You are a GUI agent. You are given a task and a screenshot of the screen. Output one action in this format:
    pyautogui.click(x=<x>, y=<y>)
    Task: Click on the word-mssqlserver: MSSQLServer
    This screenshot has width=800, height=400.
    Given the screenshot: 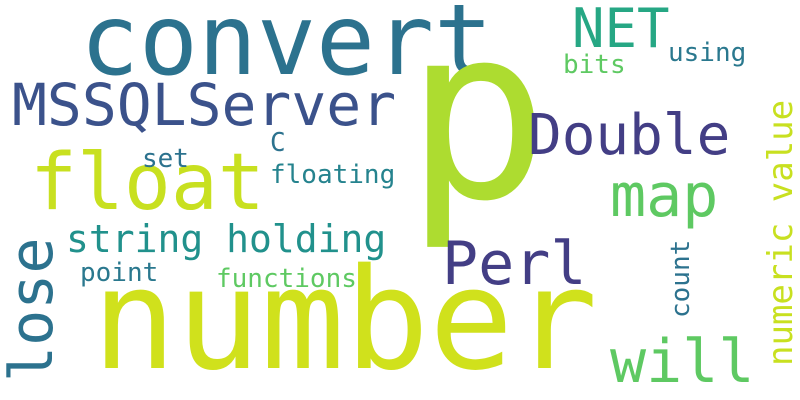 What is the action you would take?
    pyautogui.click(x=204, y=105)
    